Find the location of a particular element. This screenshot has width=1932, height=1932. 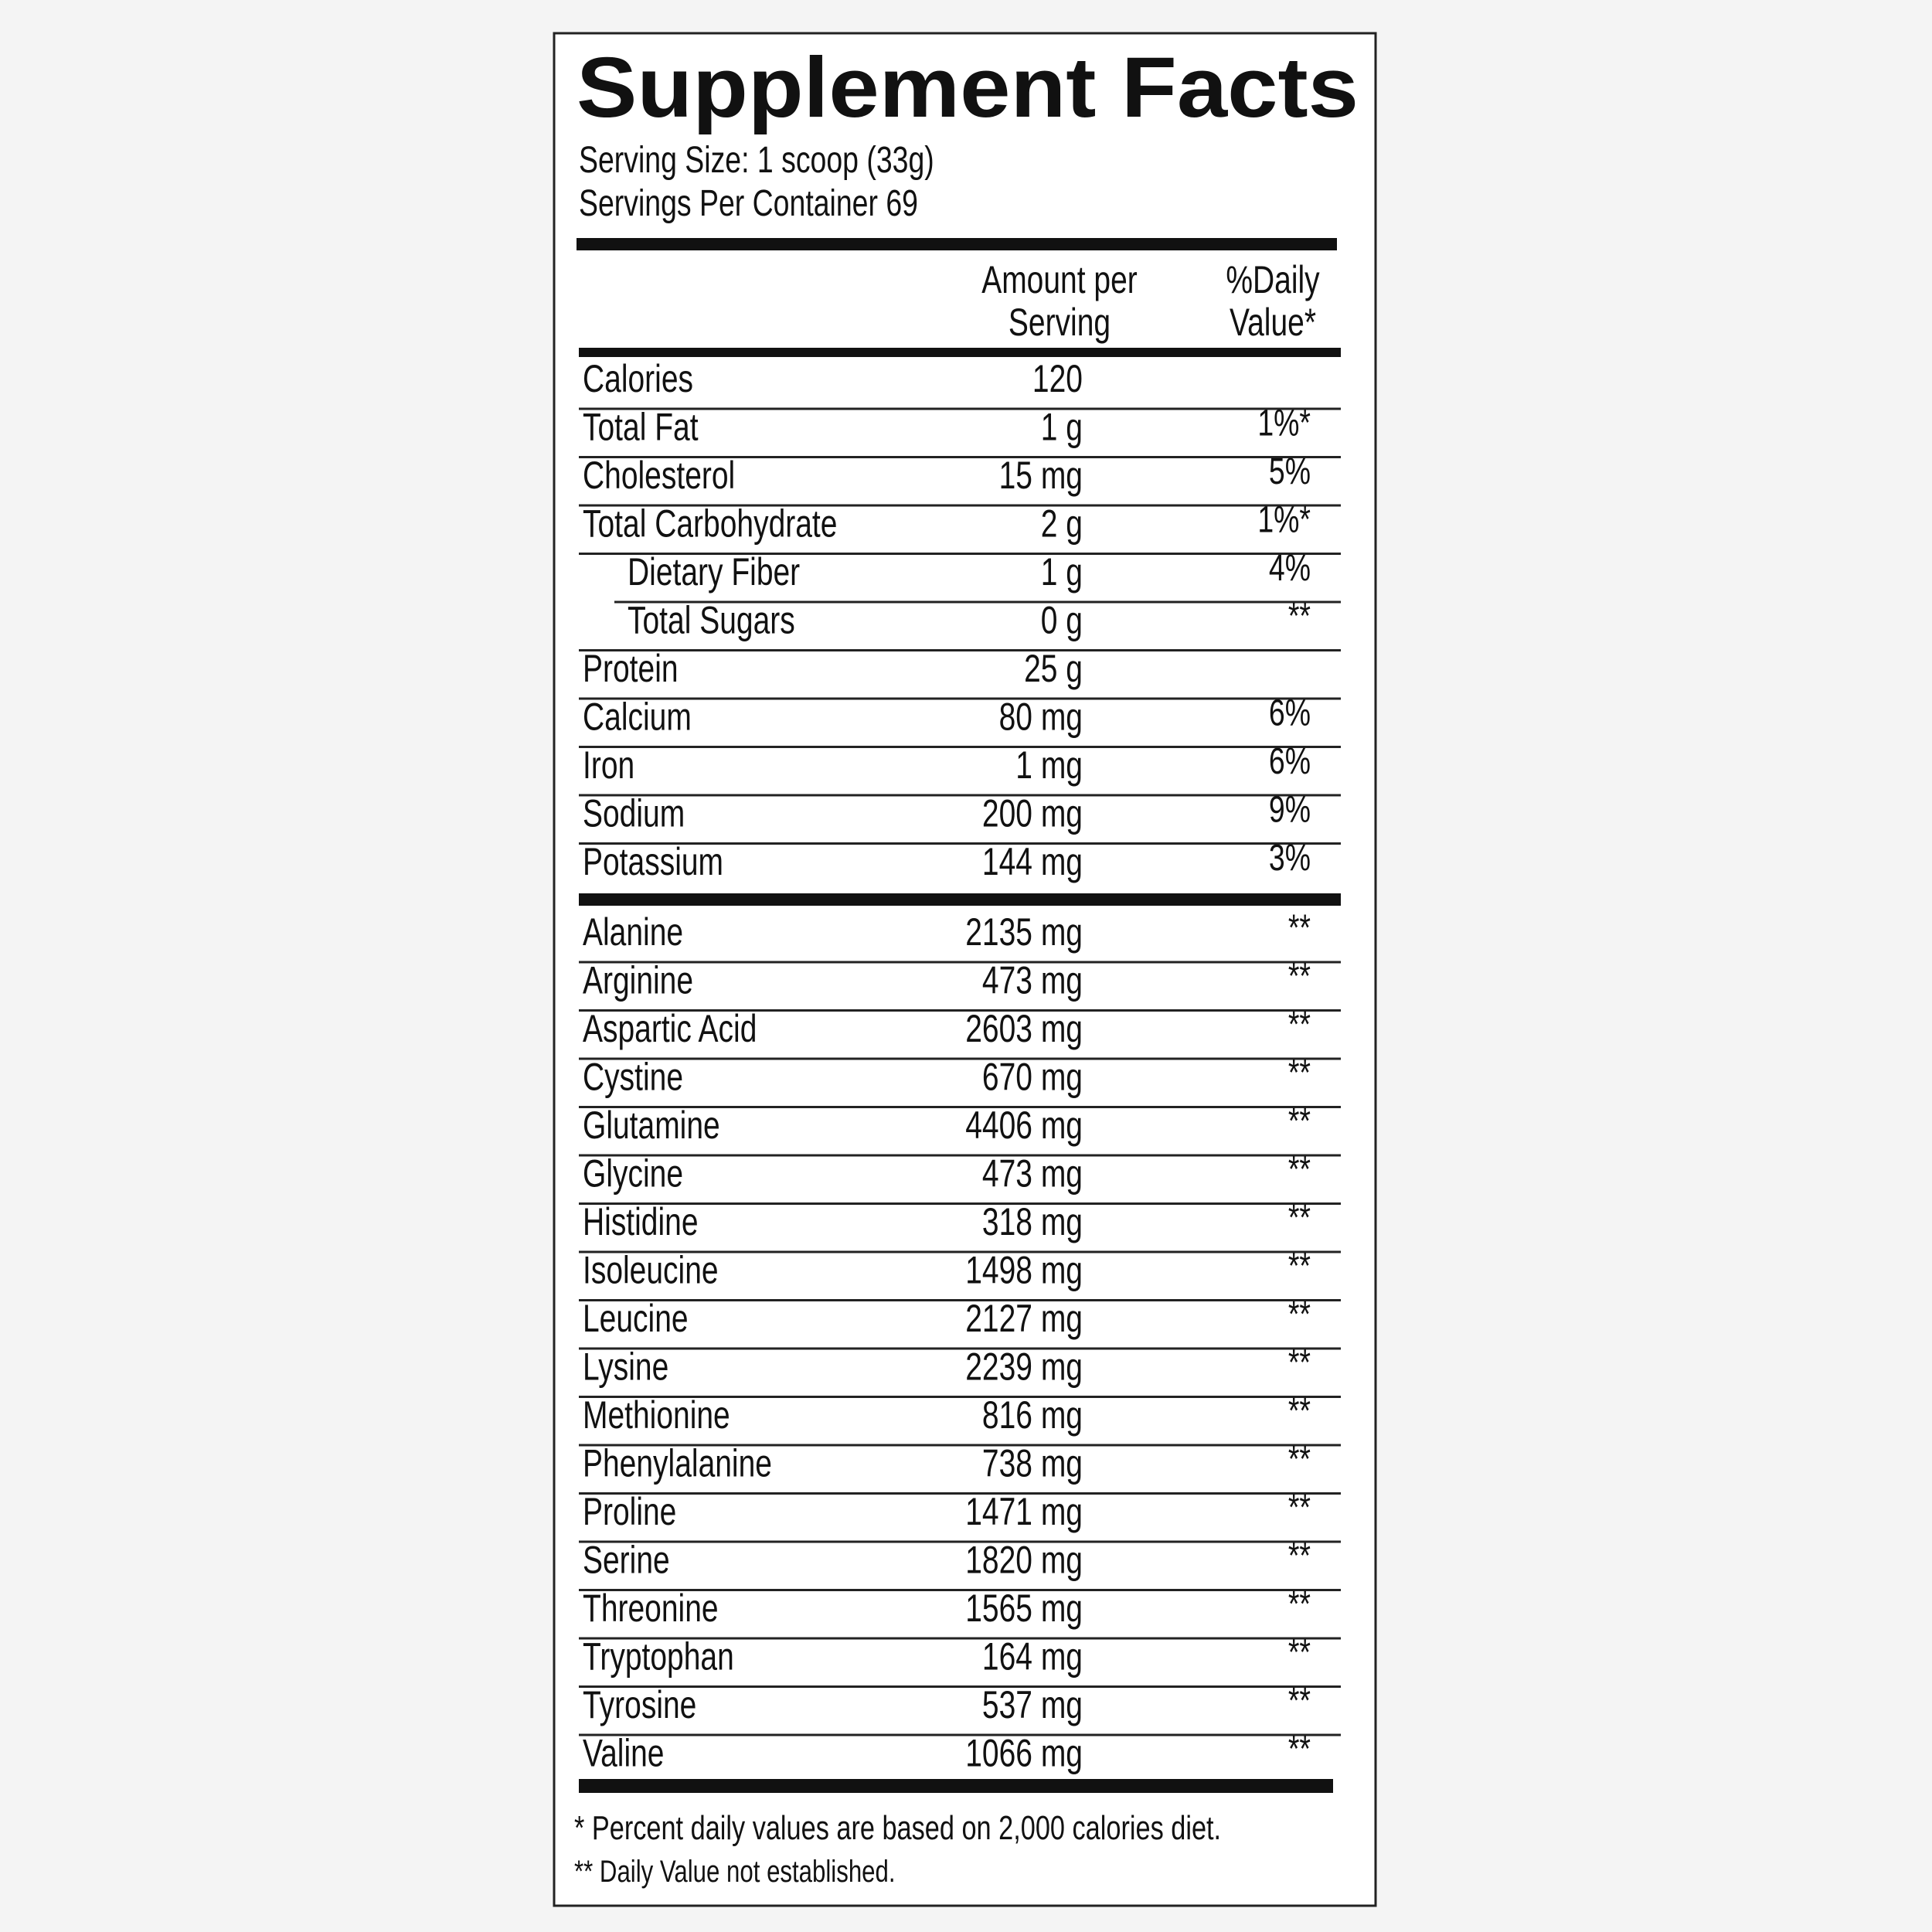

amount: 1565 mg is located at coordinates (1024, 1608).